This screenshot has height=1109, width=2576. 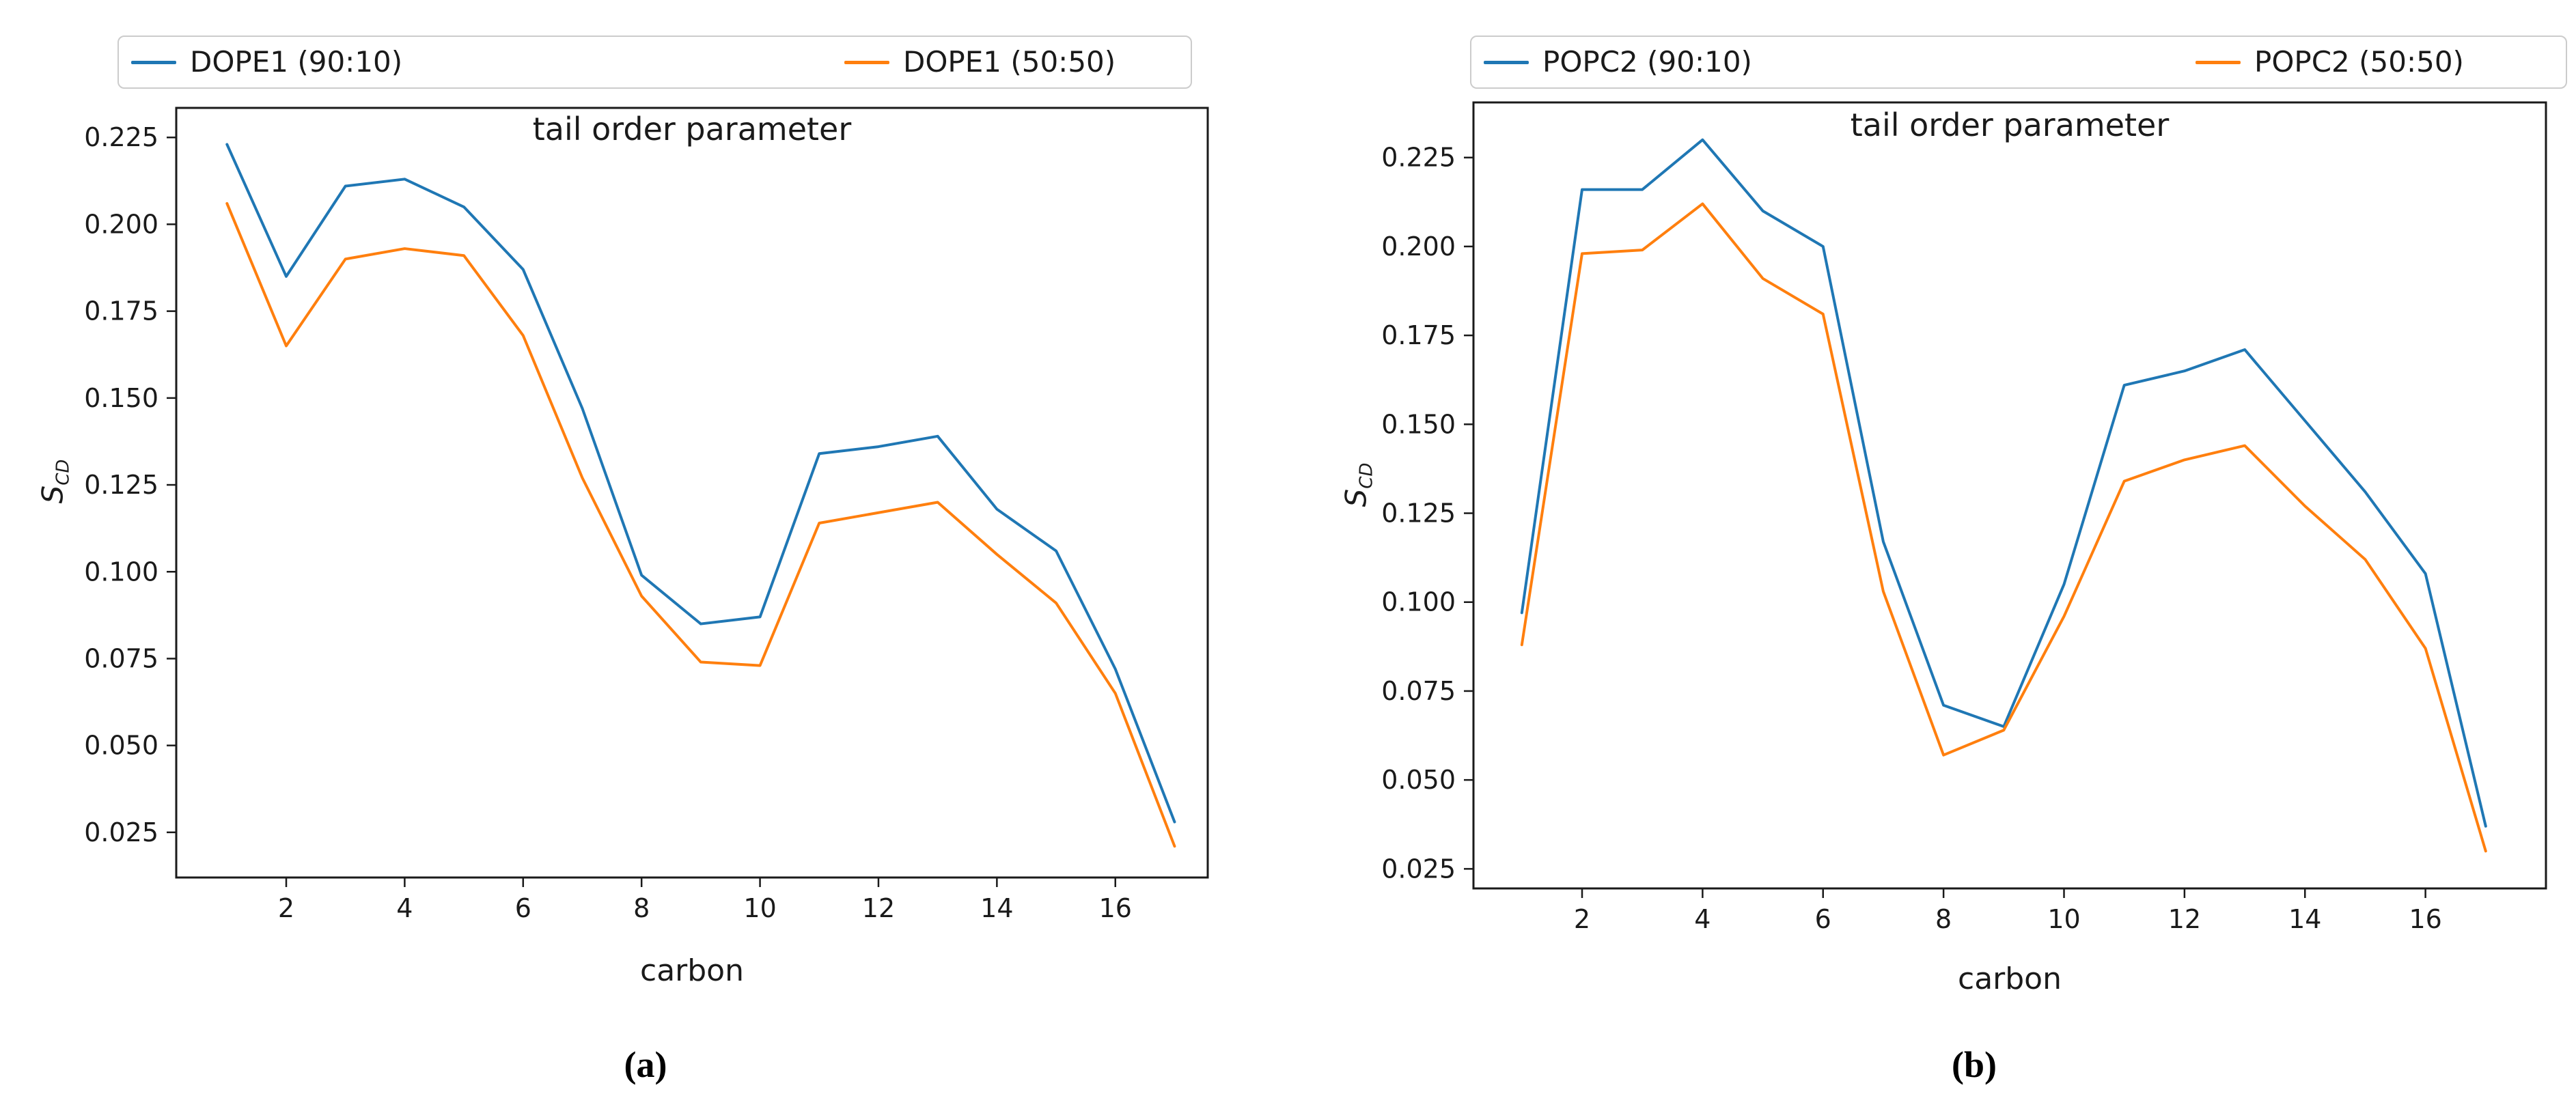 I want to click on legend-entry: POPC2 (90:10), so click(x=1618, y=62).